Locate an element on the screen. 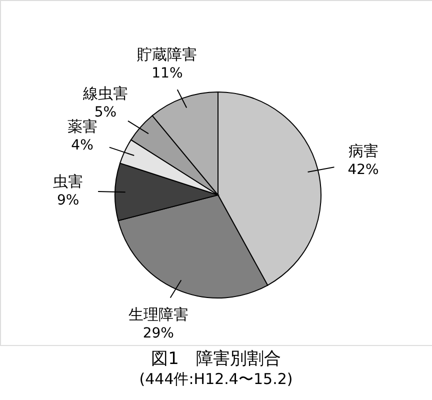  slice-label: 虫害 is located at coordinates (68, 181).